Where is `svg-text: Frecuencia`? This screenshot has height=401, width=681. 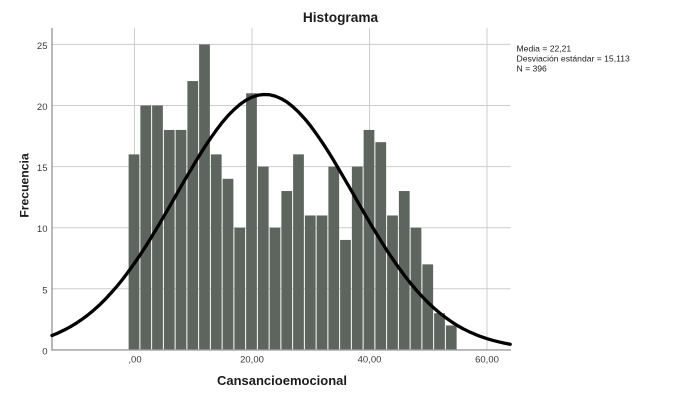 svg-text: Frecuencia is located at coordinates (25, 185).